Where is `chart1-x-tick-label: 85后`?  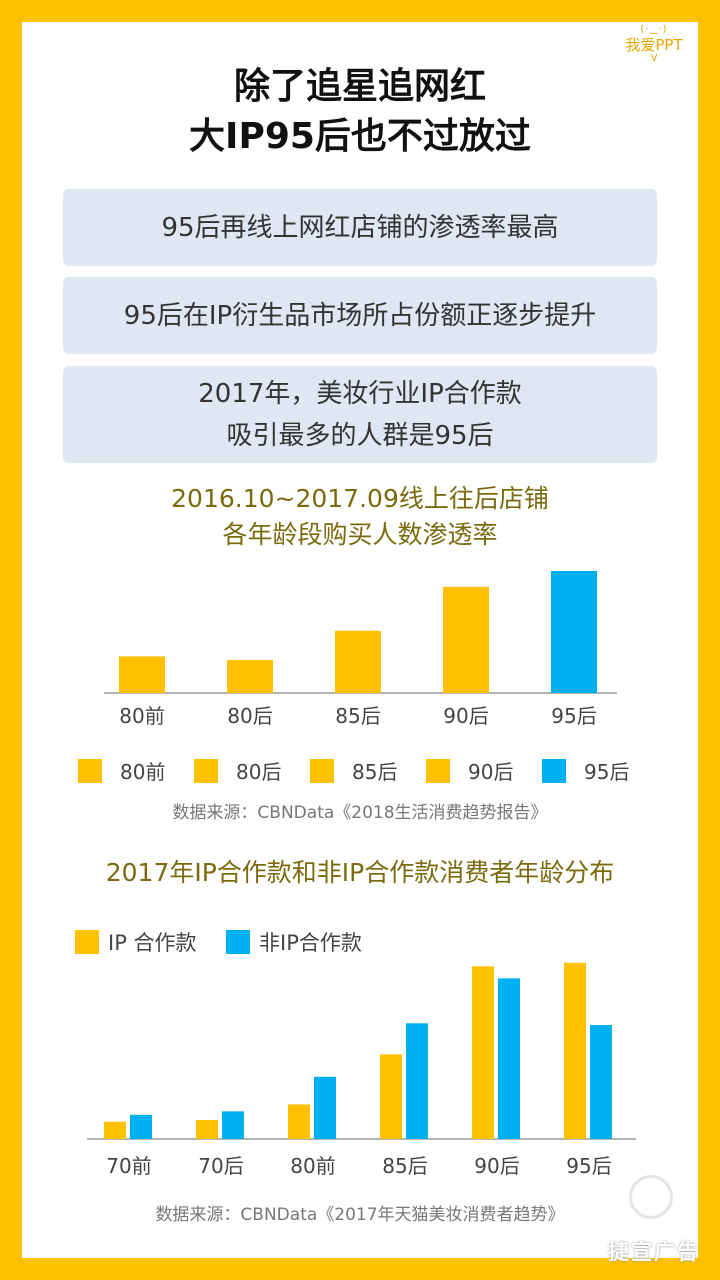 chart1-x-tick-label: 85后 is located at coordinates (357, 716).